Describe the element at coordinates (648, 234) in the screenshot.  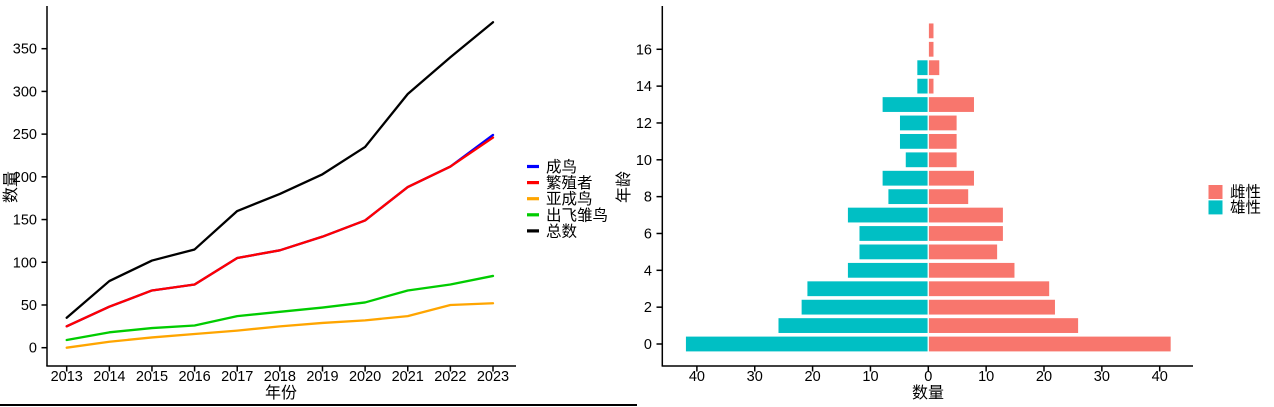
I see `y-tick-label: 6` at that location.